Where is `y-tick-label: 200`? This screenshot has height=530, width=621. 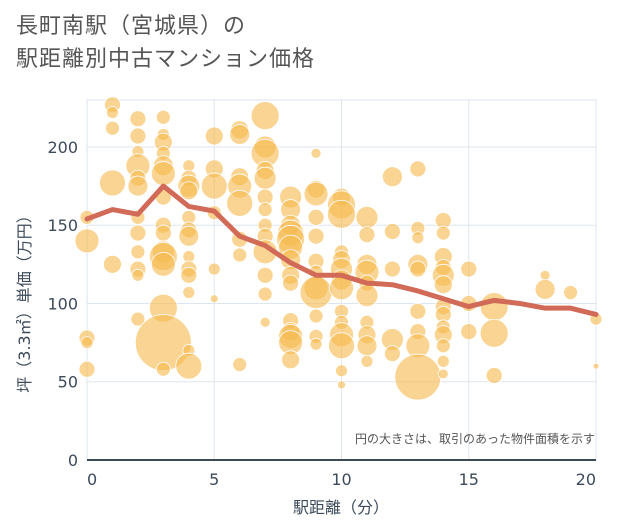
y-tick-label: 200 is located at coordinates (62, 147).